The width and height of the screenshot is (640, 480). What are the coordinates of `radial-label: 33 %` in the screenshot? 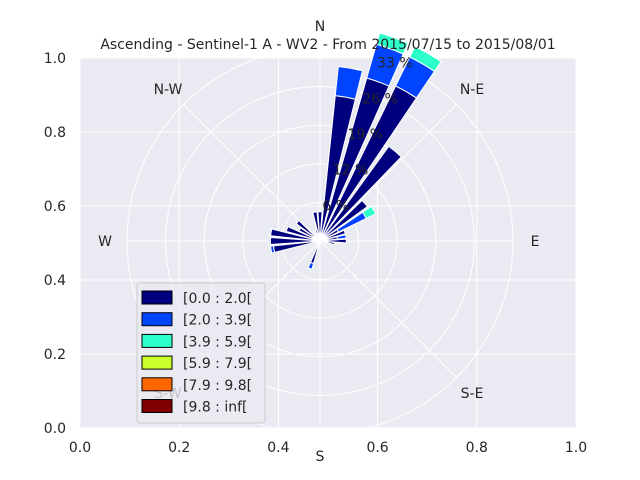 It's located at (395, 64).